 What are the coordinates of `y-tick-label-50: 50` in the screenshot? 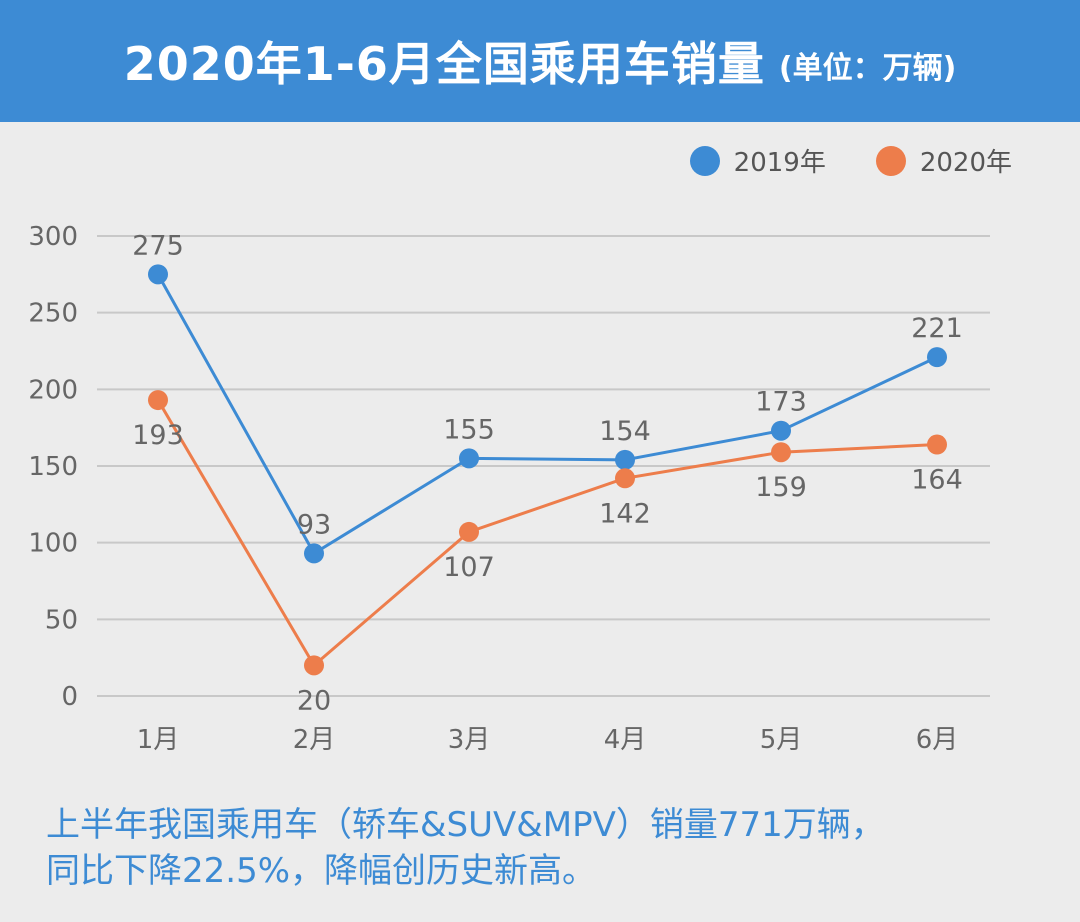 It's located at (61, 620).